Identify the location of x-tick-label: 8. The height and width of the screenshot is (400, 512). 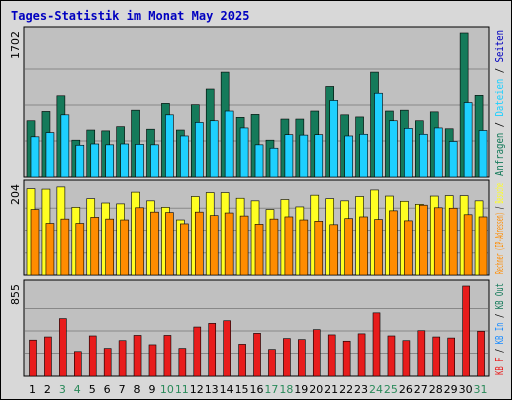
(137, 389).